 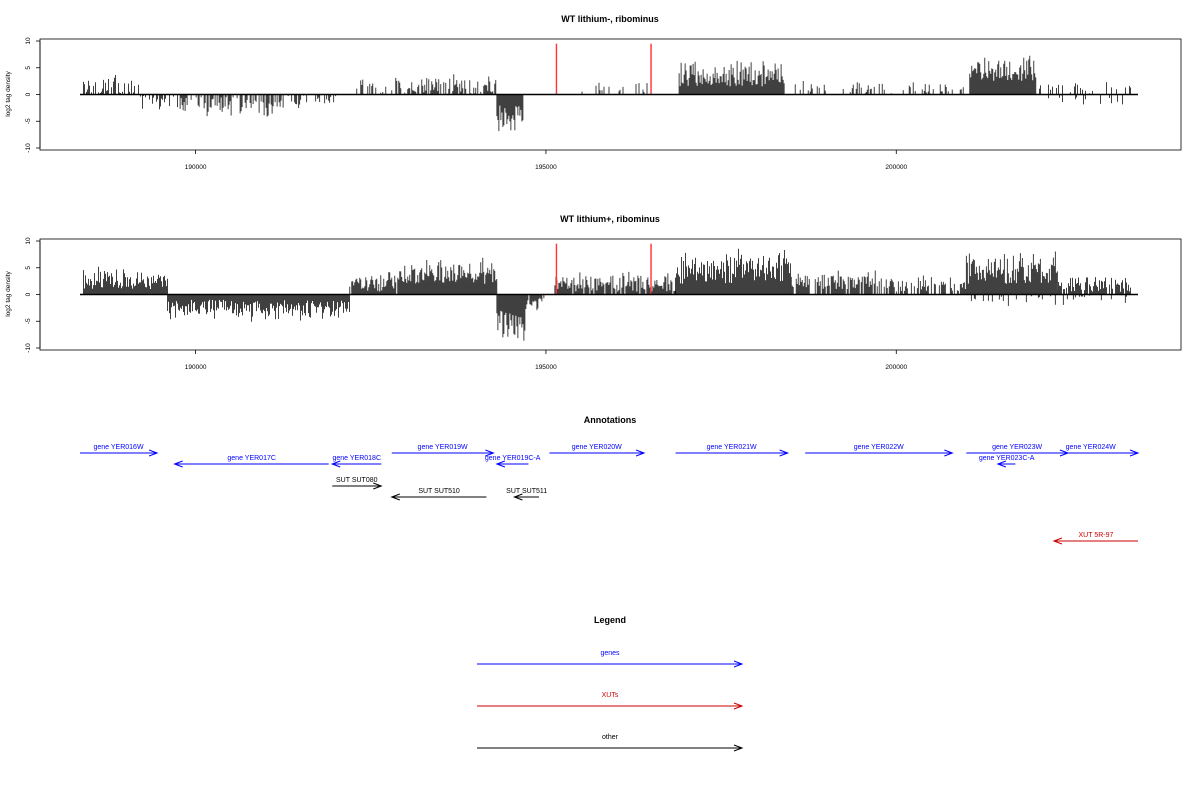 What do you see at coordinates (610, 653) in the screenshot?
I see `legend-label: genes` at bounding box center [610, 653].